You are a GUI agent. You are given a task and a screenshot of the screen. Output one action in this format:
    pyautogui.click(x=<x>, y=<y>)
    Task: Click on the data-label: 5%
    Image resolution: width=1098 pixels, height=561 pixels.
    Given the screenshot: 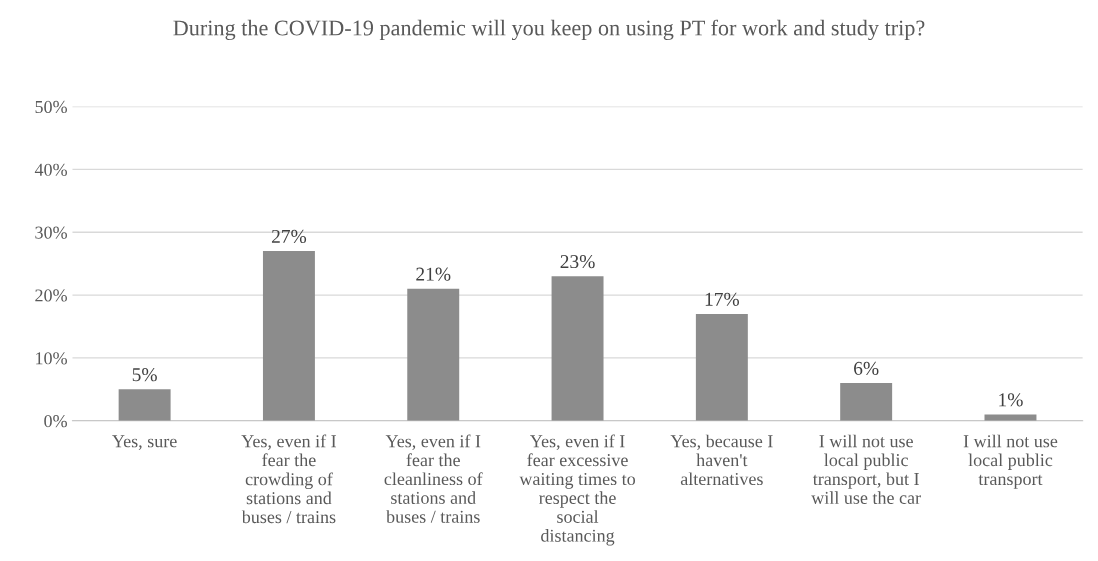 What is the action you would take?
    pyautogui.click(x=144, y=375)
    